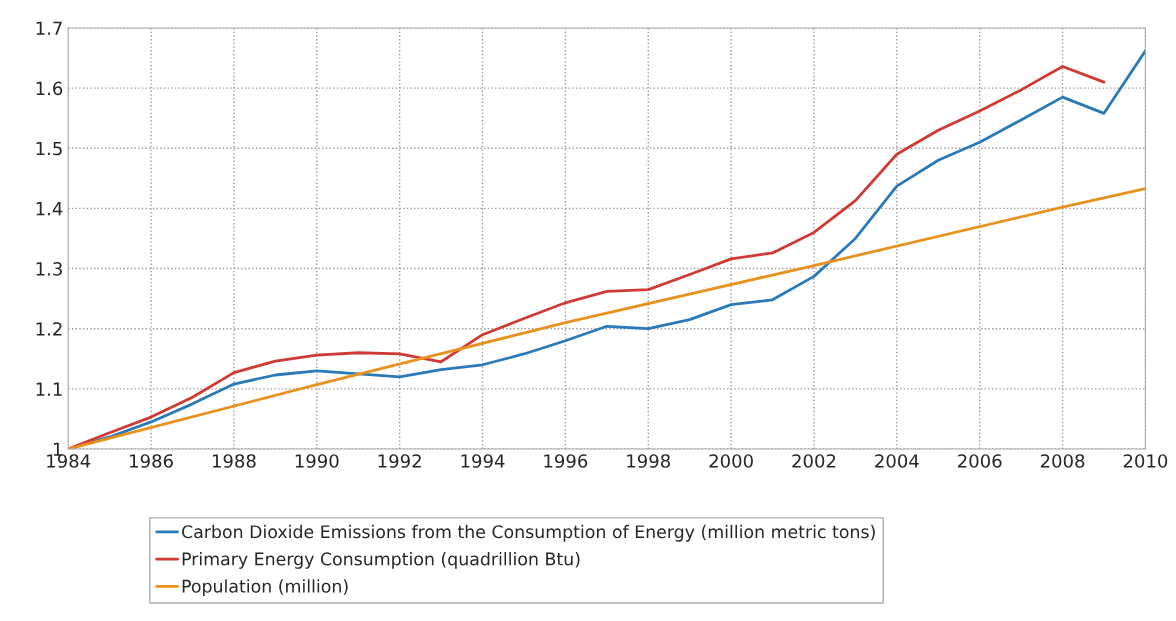 The image size is (1176, 621). Describe the element at coordinates (399, 461) in the screenshot. I see `x-tick-label: 1992` at that location.